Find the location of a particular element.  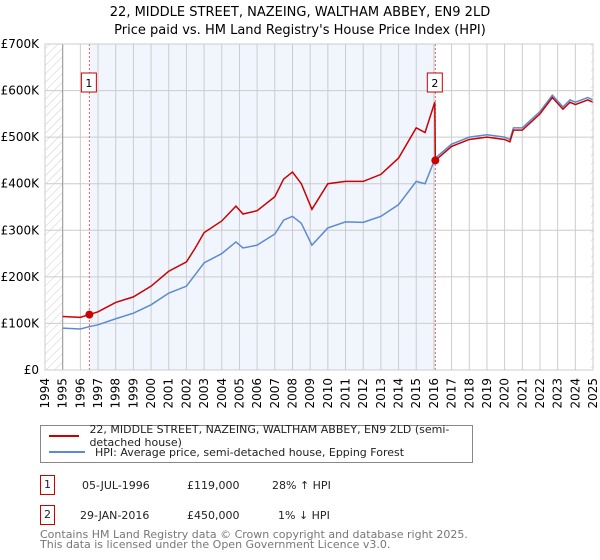

x-tick-label: 2021 is located at coordinates (522, 393).